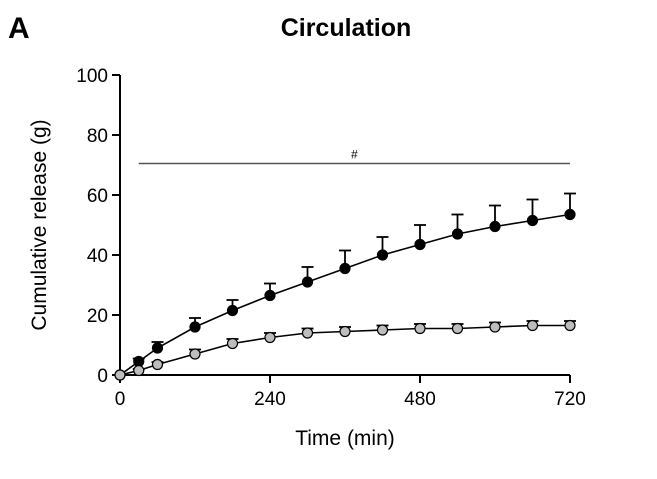 Image resolution: width=657 pixels, height=479 pixels. I want to click on y-axis-label: Cumulative release (g), so click(39, 224).